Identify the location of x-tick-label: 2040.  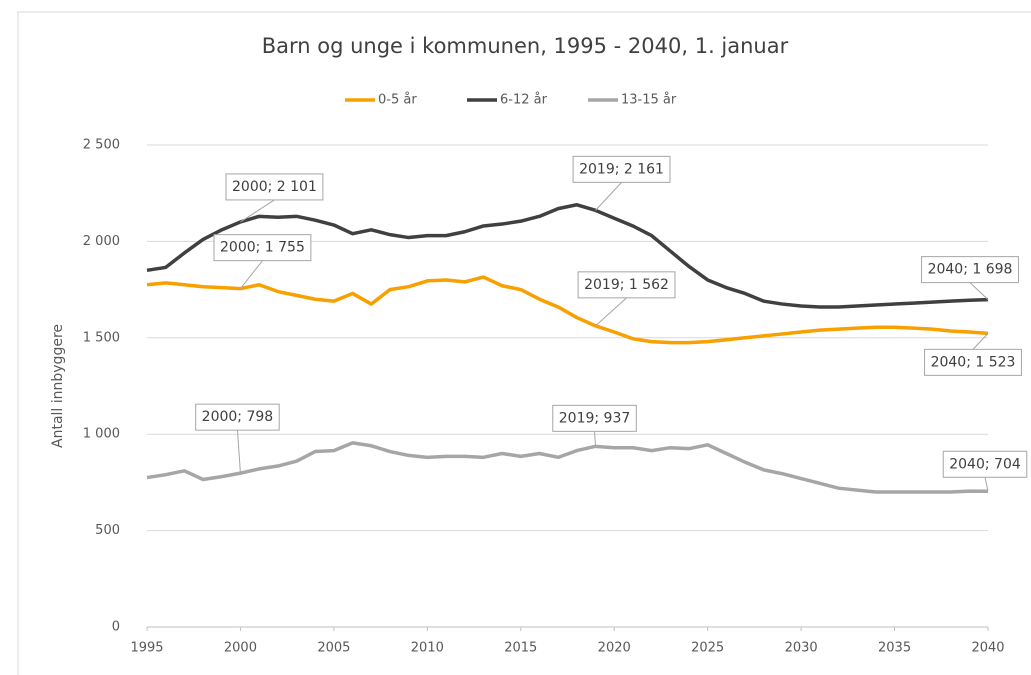
(987, 648).